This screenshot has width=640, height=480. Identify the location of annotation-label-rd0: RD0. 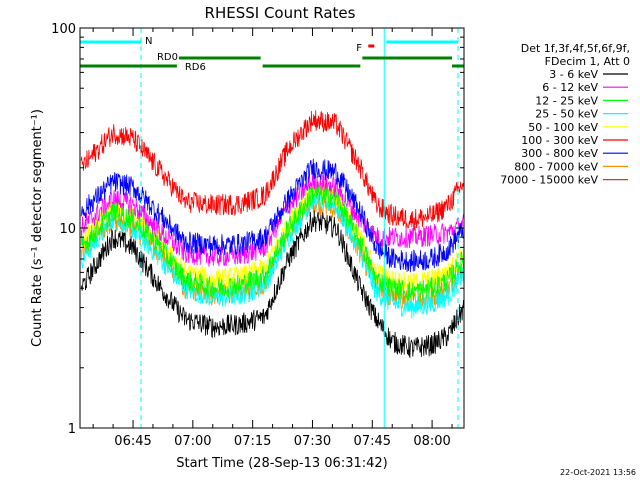
(167, 57).